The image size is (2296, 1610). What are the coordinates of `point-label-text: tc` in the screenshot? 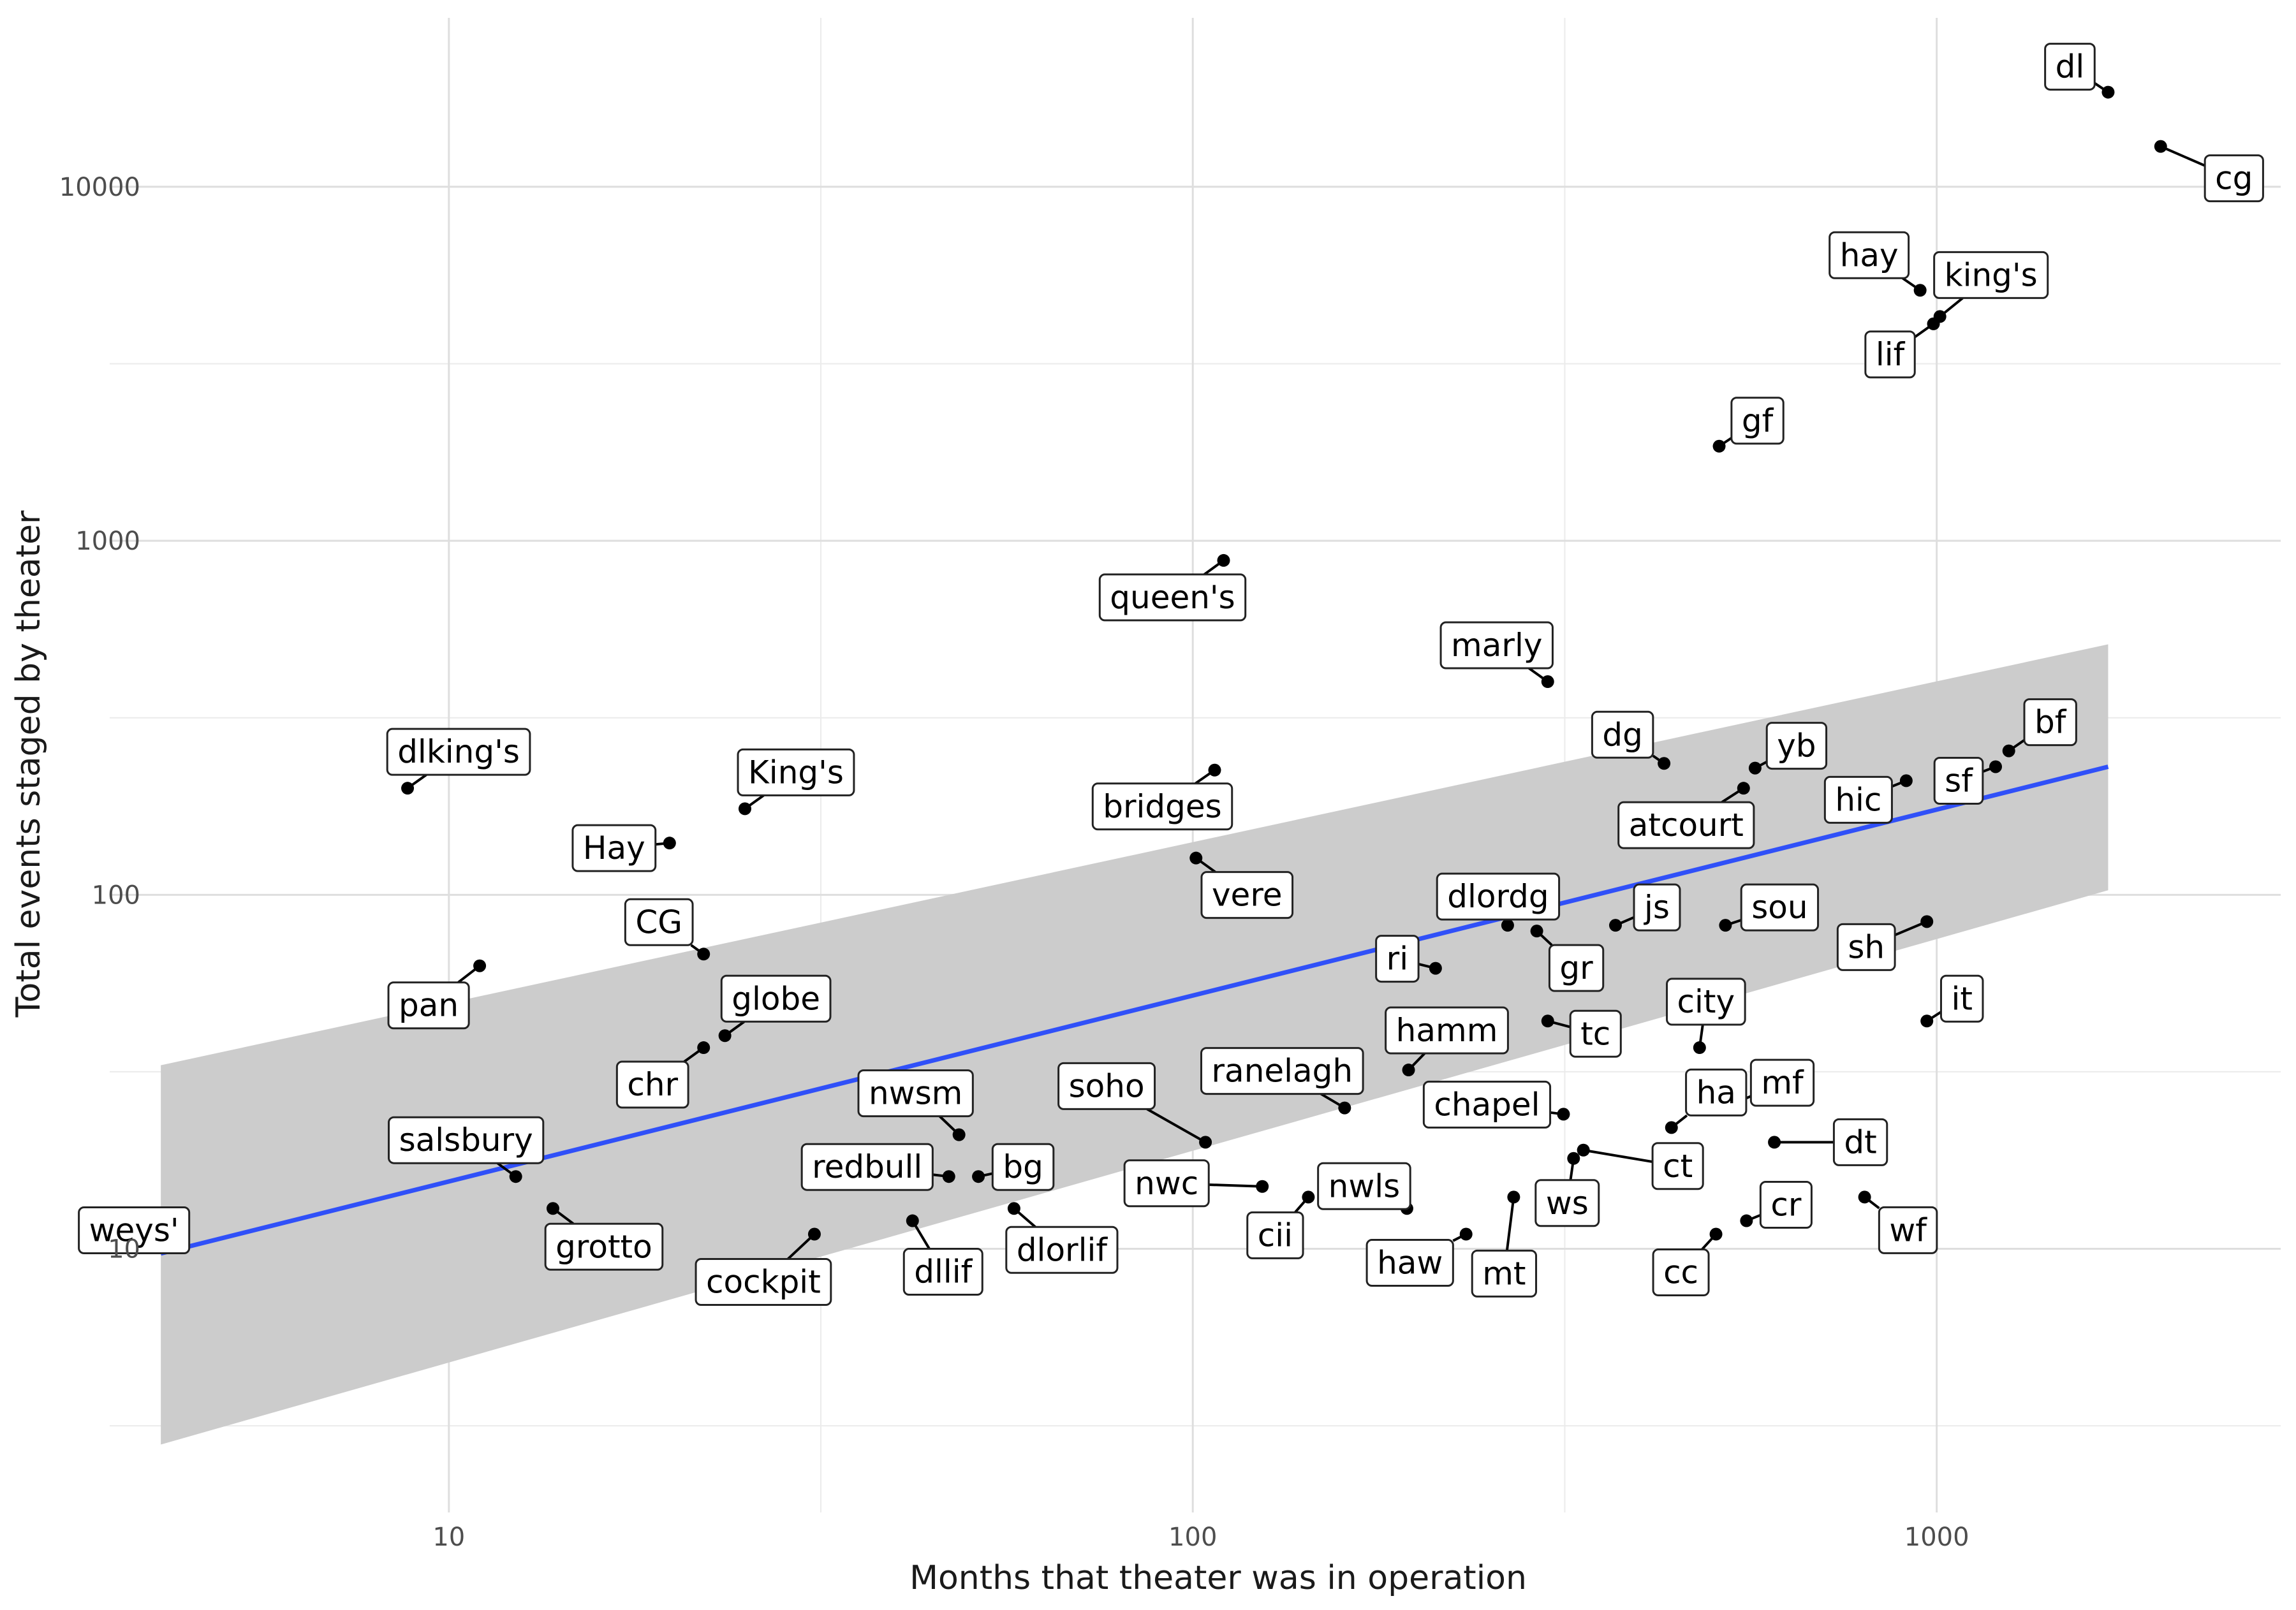 It's located at (1595, 1033).